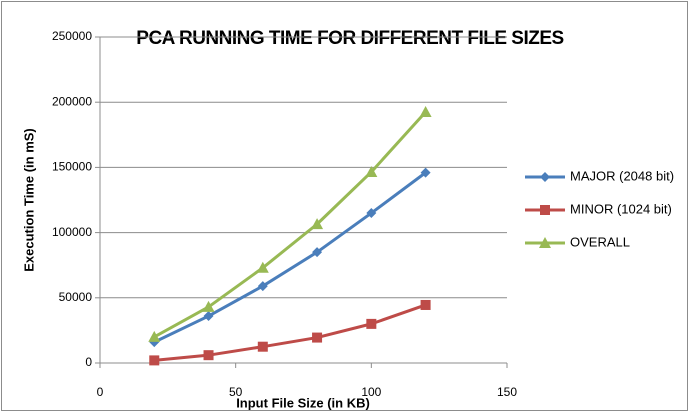  I want to click on y-tick-label: 250000, so click(72, 36).